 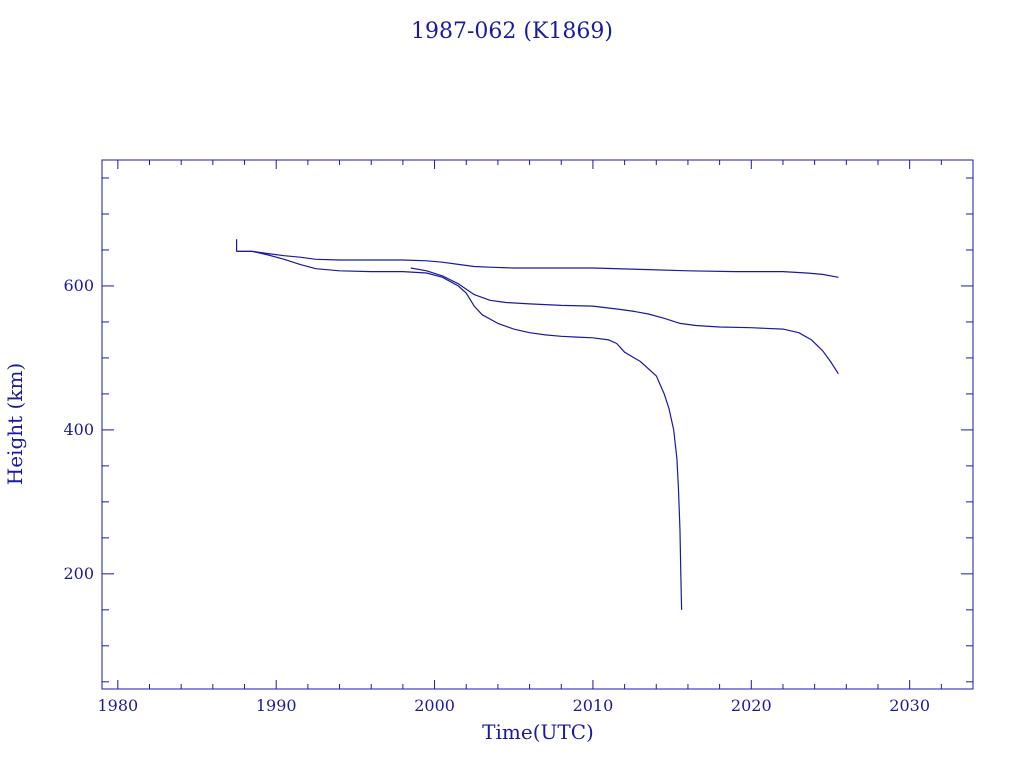 I want to click on x-axis-label: Time(UTC), so click(x=538, y=732).